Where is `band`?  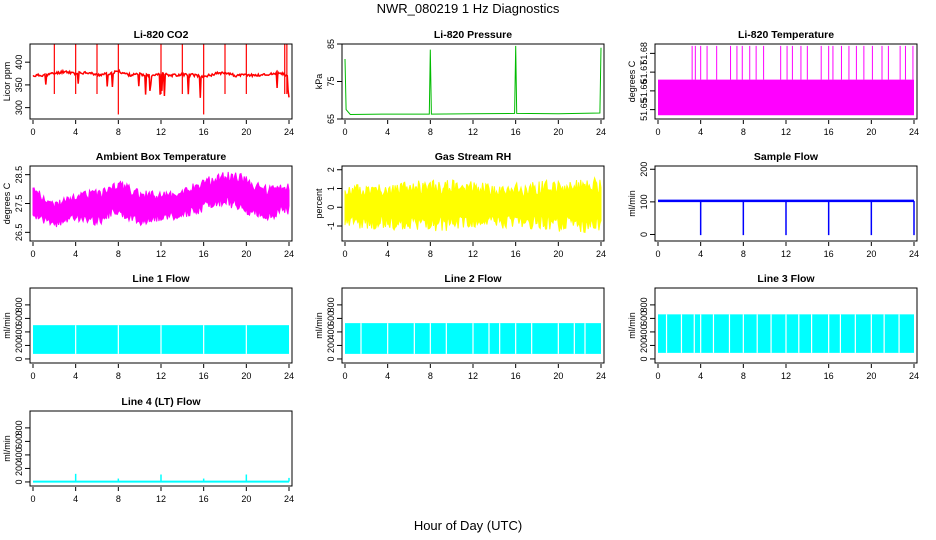
band is located at coordinates (473, 205).